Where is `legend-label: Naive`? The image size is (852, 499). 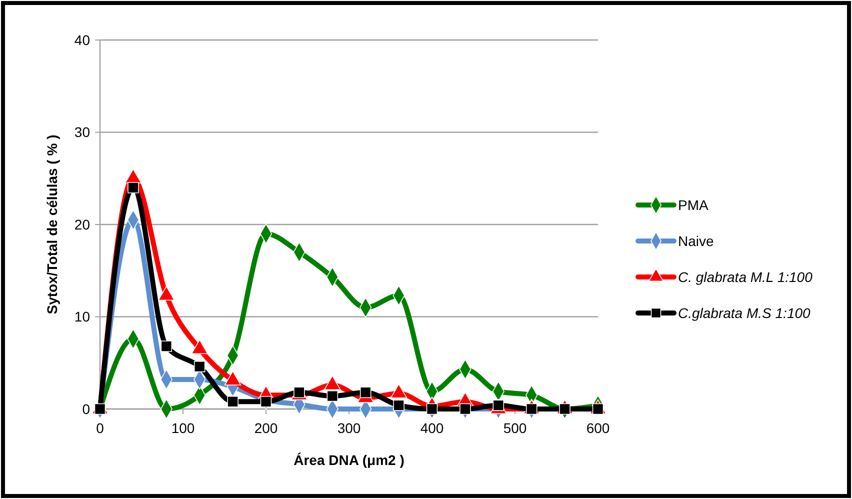
legend-label: Naive is located at coordinates (696, 240).